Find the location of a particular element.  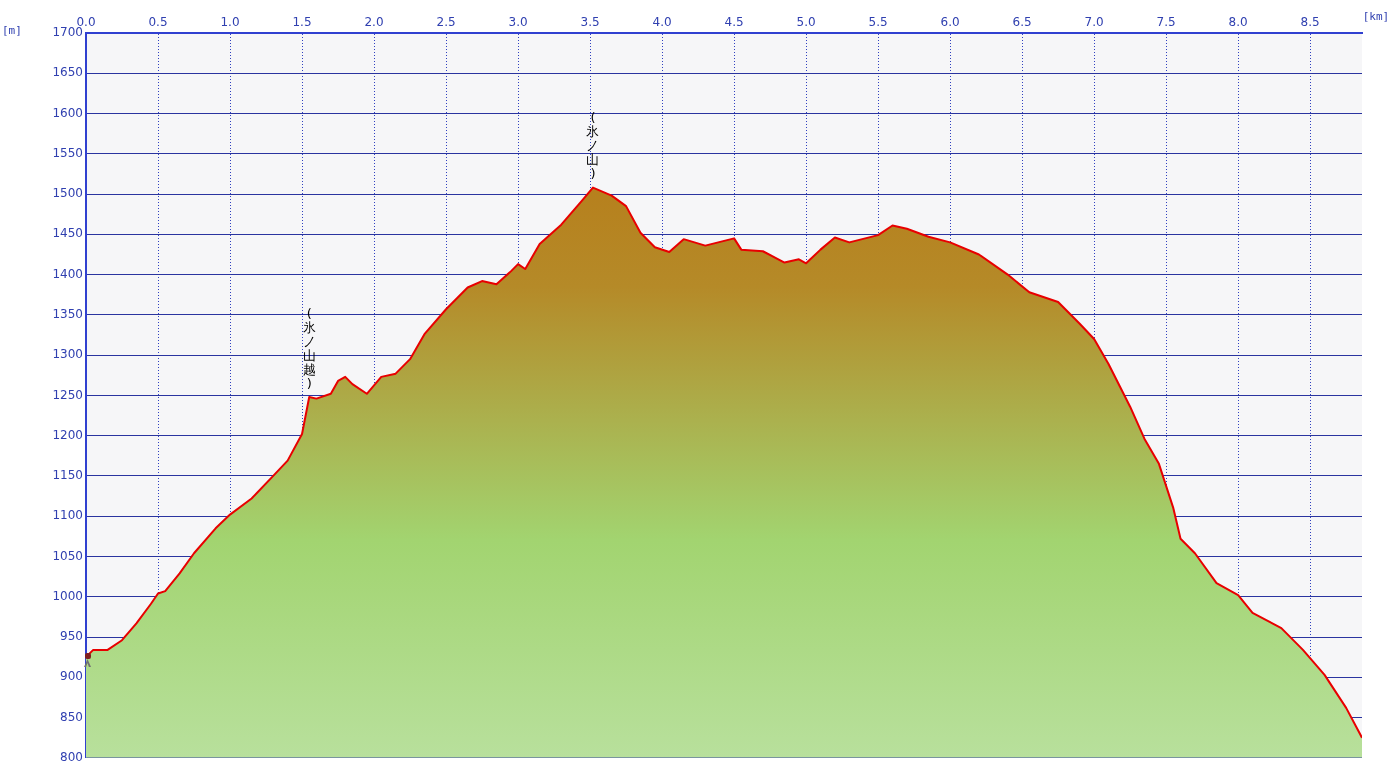

x-tick-label: 8.5 is located at coordinates (1310, 21).